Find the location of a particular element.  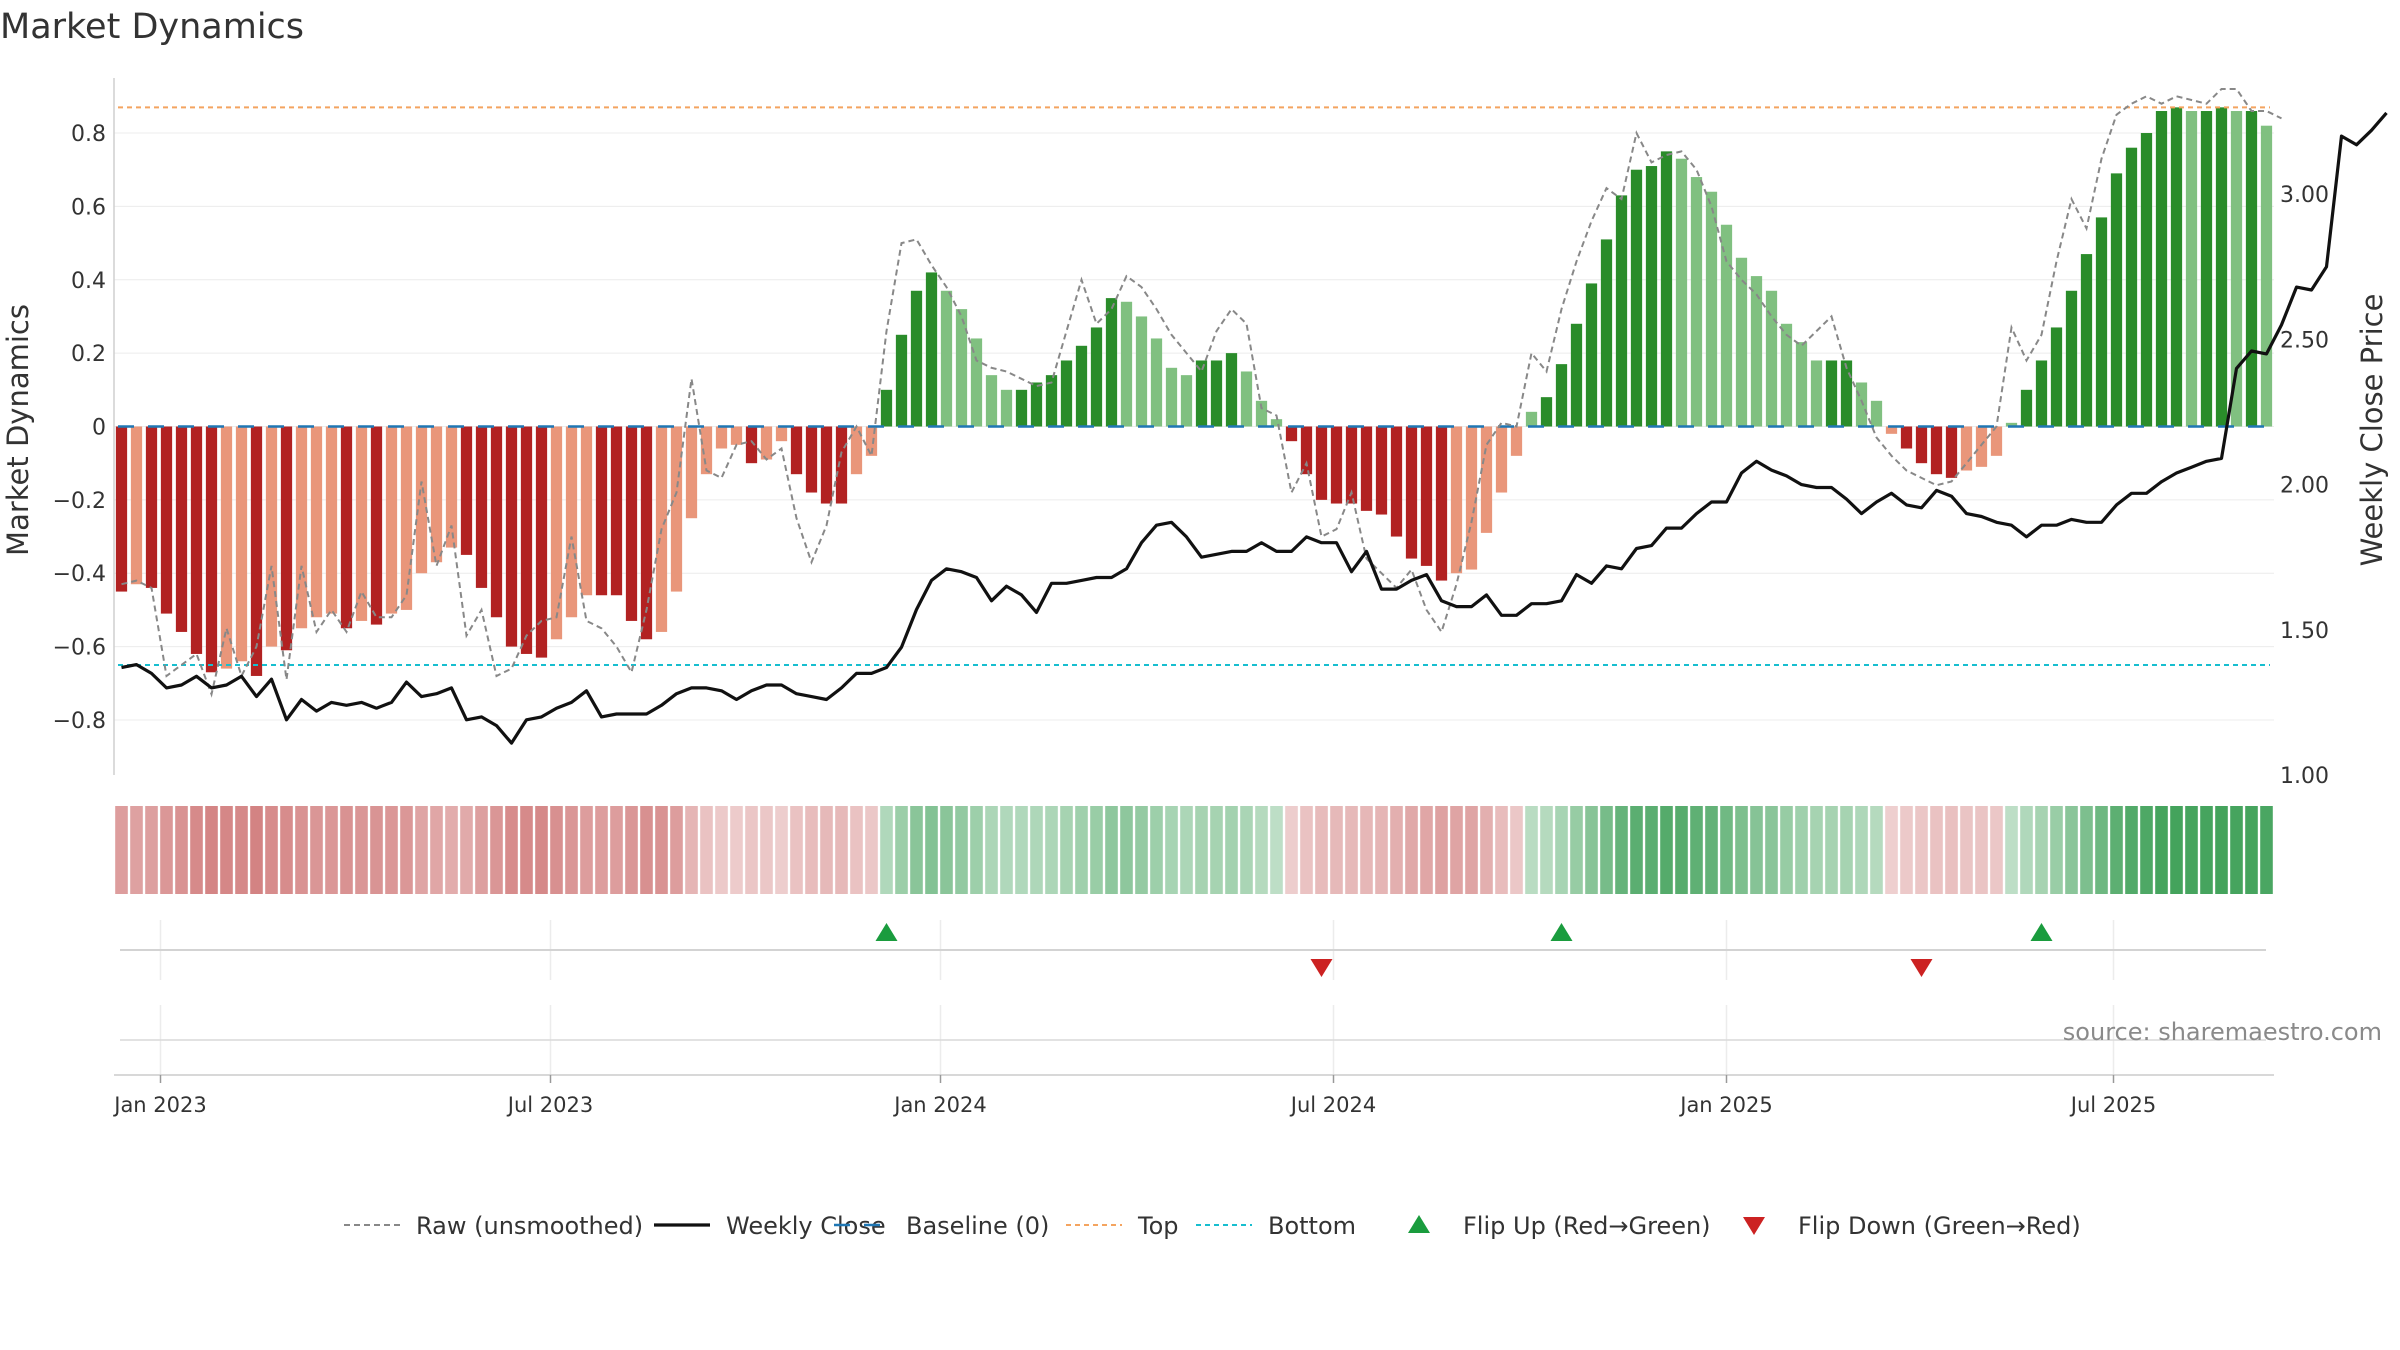

source-credit: source: sharemaestro.com is located at coordinates (2222, 1032).